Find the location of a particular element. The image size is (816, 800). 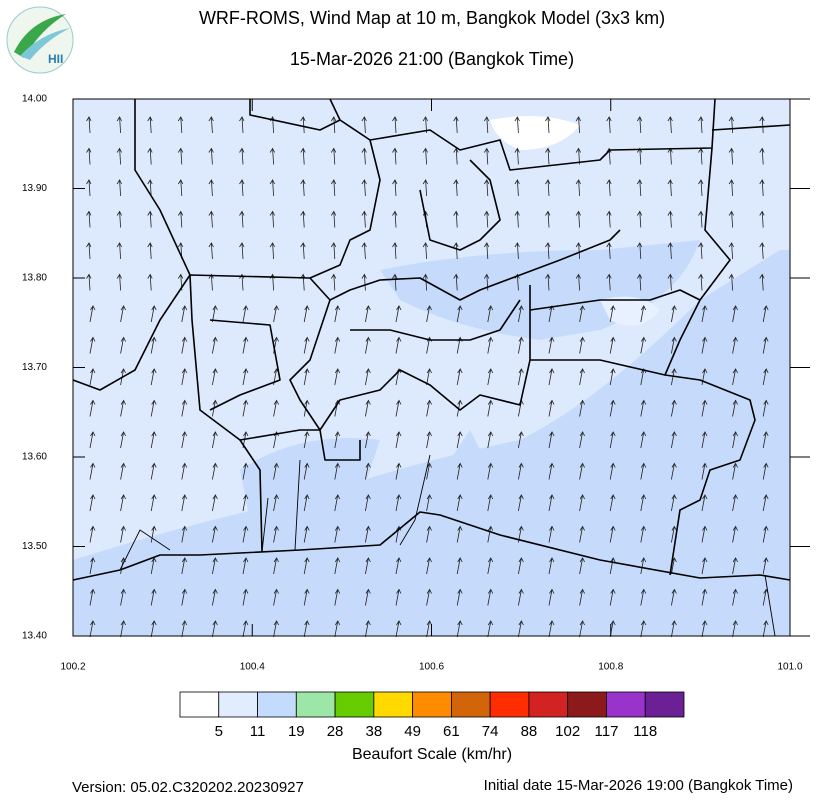

colorbar-label: 74 is located at coordinates (490, 731).